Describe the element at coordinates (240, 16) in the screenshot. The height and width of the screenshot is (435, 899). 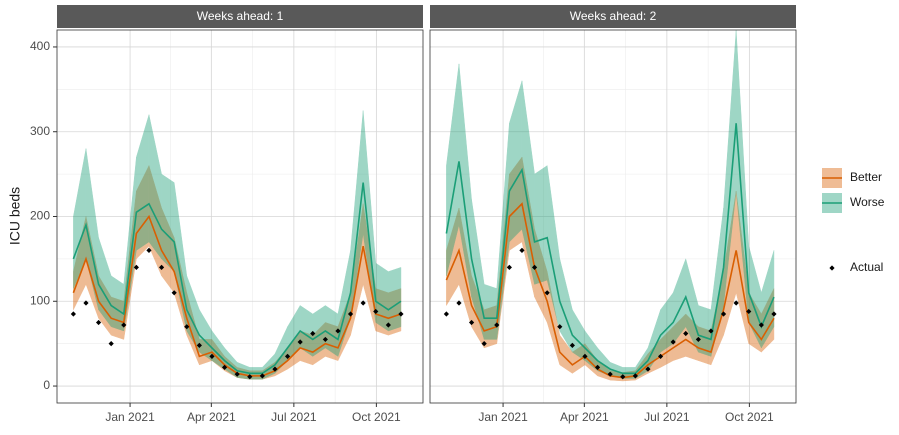
I see `facet-title: Weeks ahead: 1` at that location.